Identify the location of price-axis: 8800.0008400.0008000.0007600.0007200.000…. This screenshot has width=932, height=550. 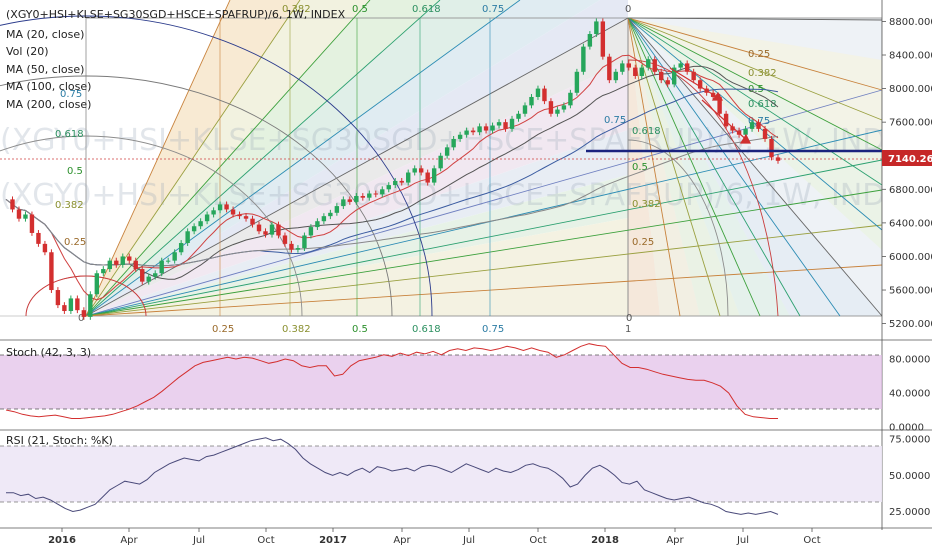
(906, 265).